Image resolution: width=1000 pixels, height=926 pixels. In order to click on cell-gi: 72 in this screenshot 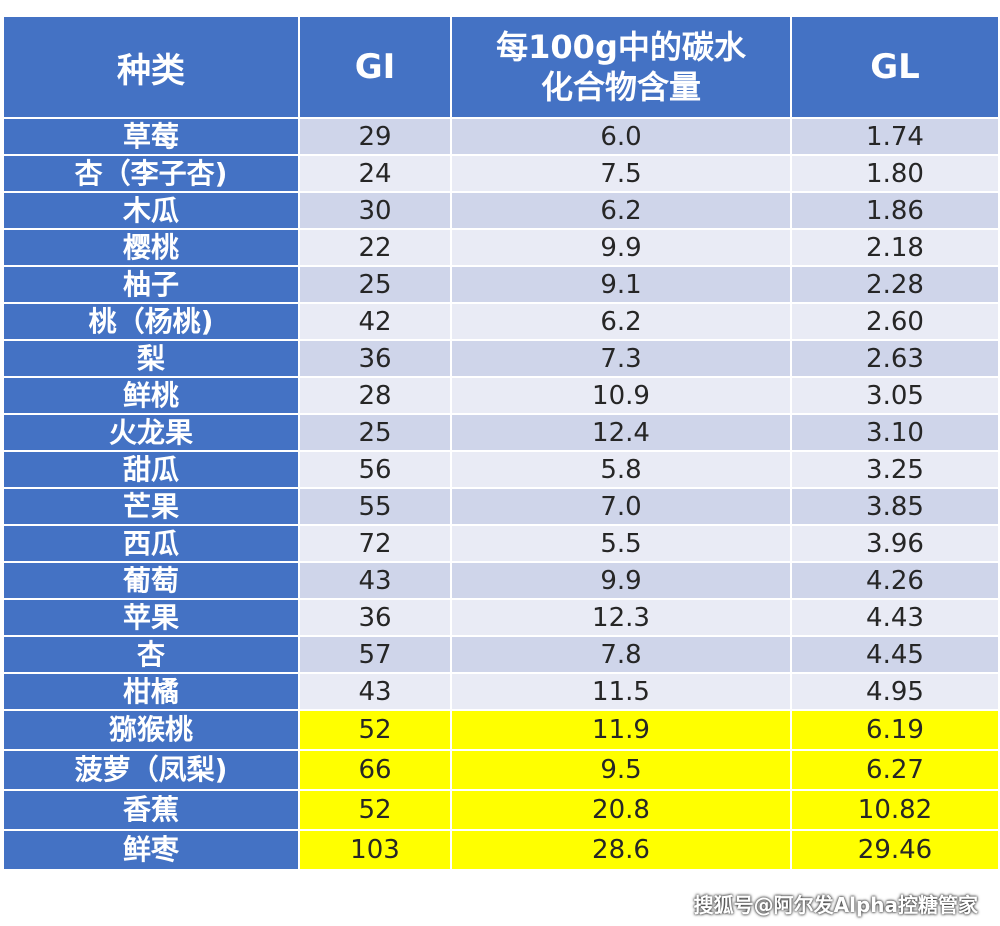, I will do `click(375, 543)`.